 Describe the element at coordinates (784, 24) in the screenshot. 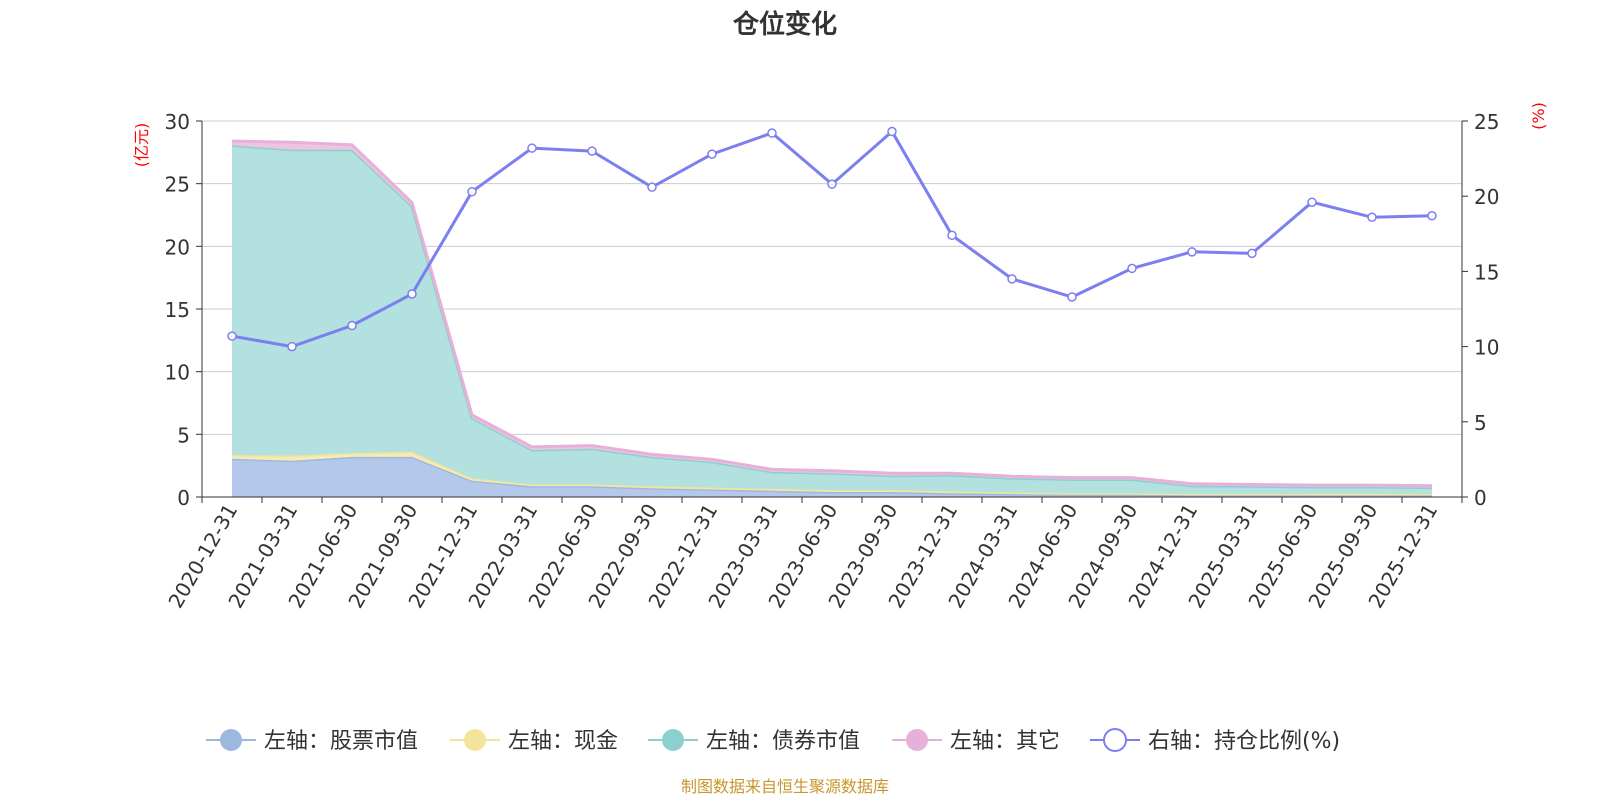

I see `chart-title: 仓位变化` at that location.